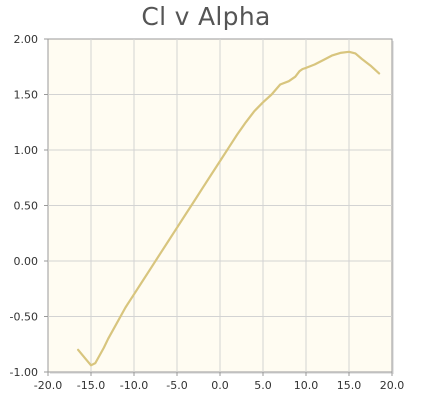 The width and height of the screenshot is (426, 412). I want to click on x-tick-label: 15.0, so click(349, 385).